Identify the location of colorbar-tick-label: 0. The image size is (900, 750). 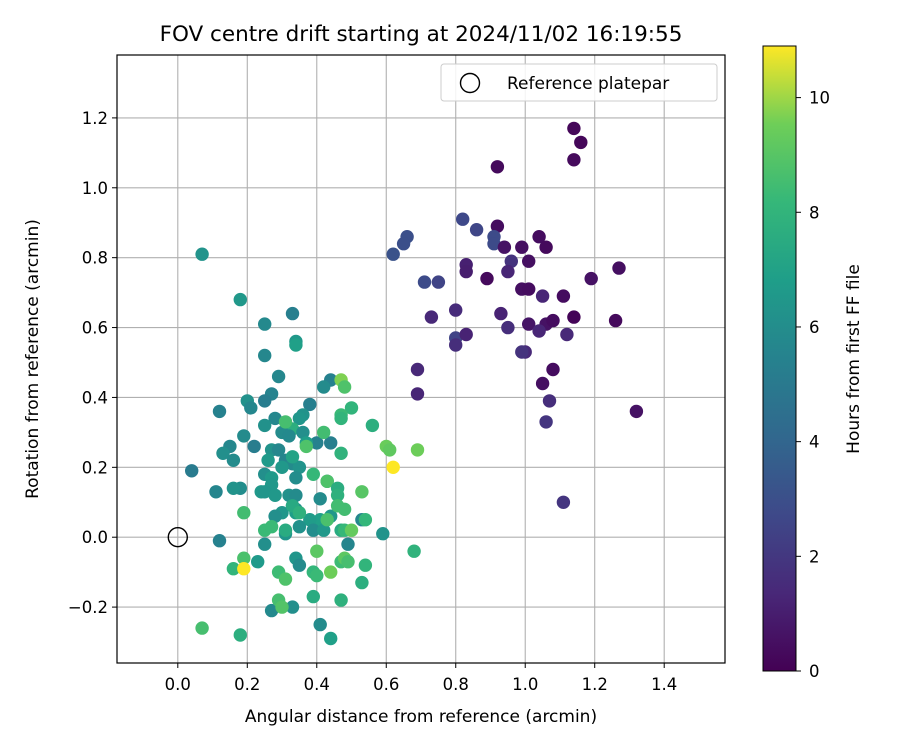
(814, 671).